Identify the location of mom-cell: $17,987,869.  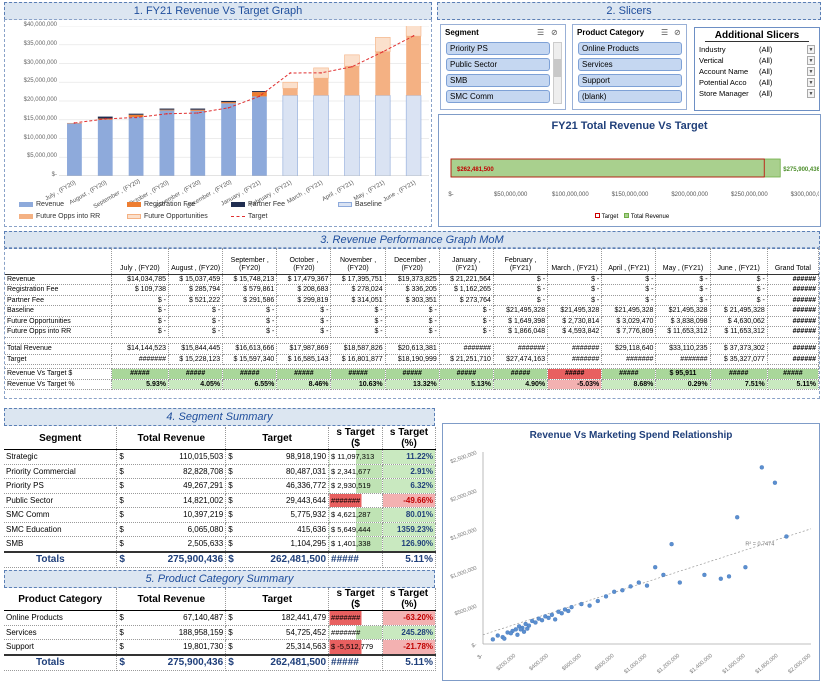
(304, 349).